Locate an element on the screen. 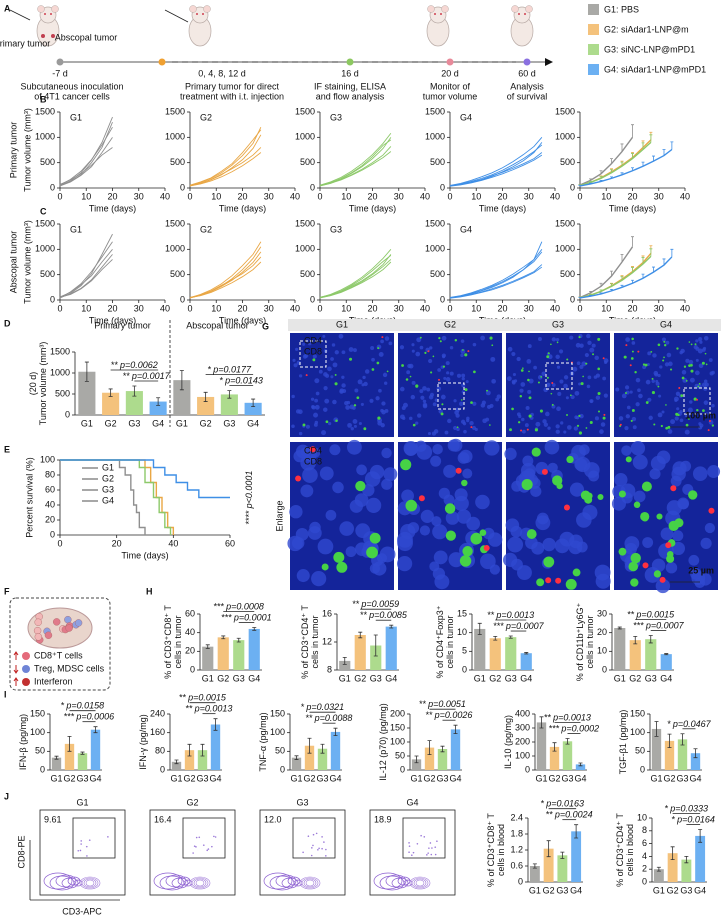 The height and width of the screenshot is (922, 721). p-value: p=0.0059 is located at coordinates (379, 605).